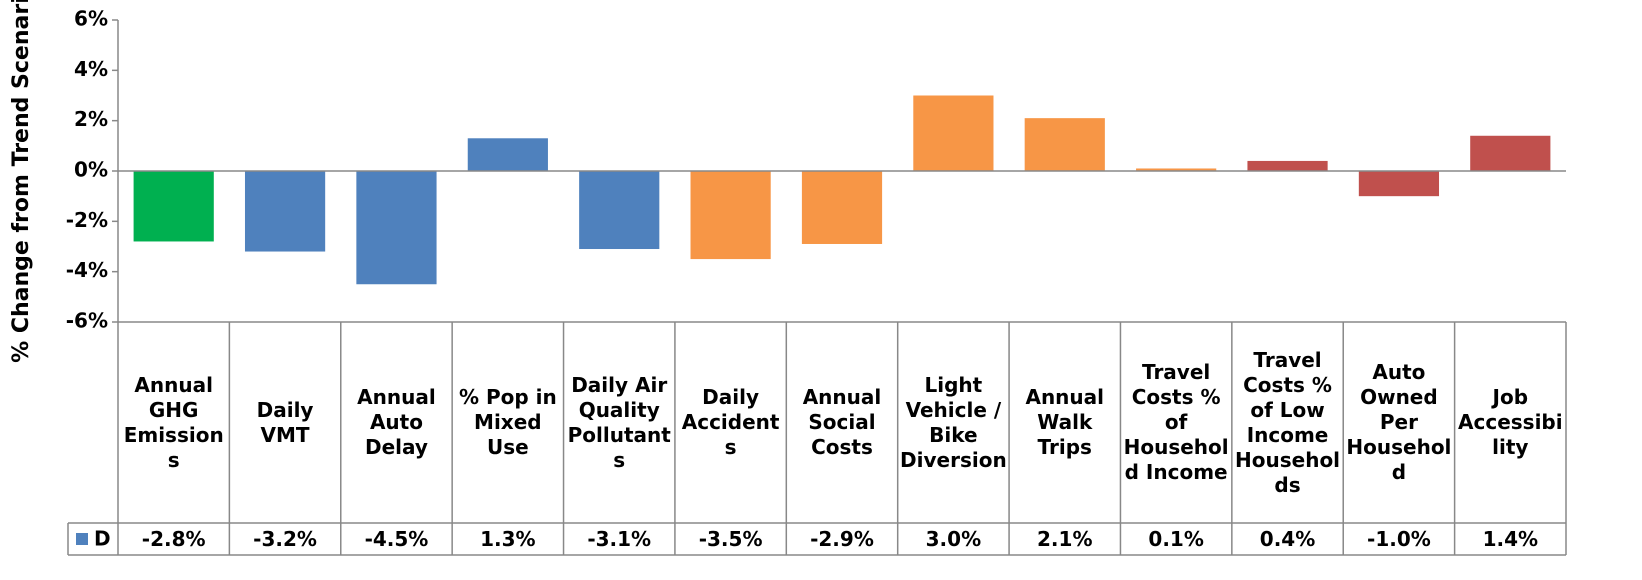 This screenshot has width=1642, height=580. What do you see at coordinates (730, 538) in the screenshot?
I see `data-label: -3.5%` at bounding box center [730, 538].